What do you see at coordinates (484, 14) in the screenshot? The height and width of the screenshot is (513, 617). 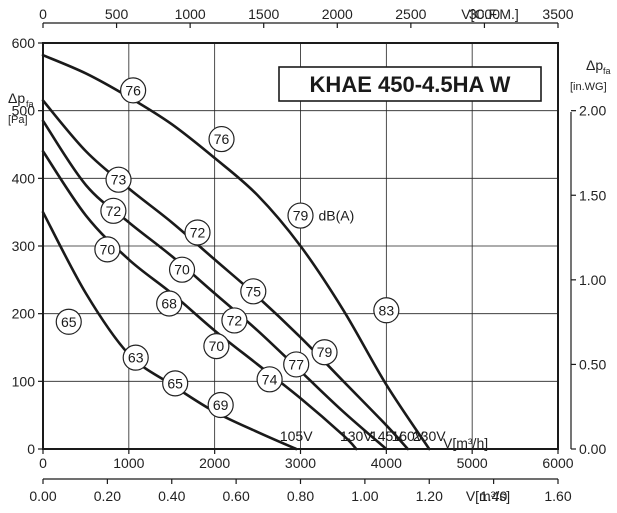 I see `x-top-tick-label: 3000` at bounding box center [484, 14].